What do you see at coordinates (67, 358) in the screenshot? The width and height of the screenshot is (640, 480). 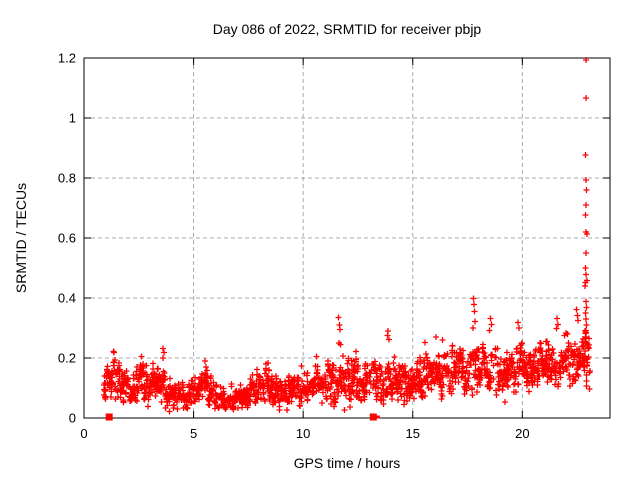 I see `y-tick-label: 0.2` at bounding box center [67, 358].